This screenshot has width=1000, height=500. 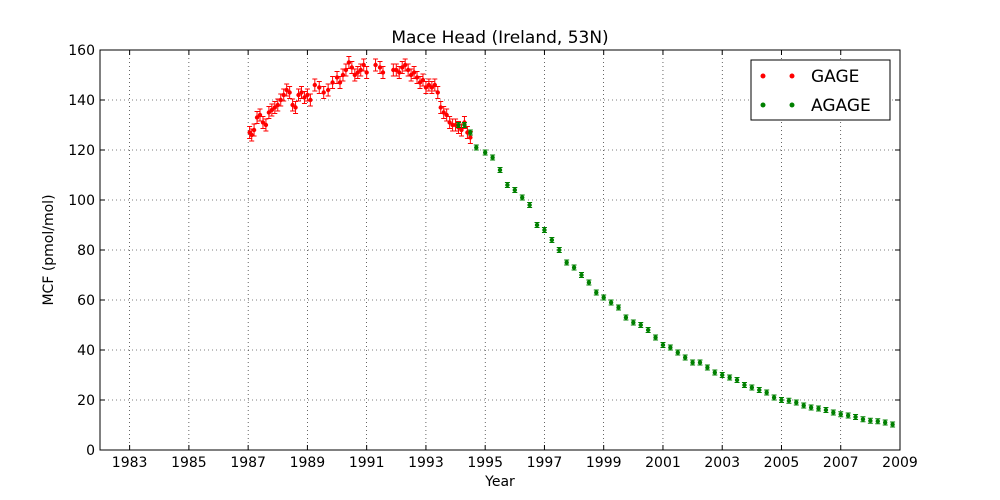 What do you see at coordinates (49, 249) in the screenshot?
I see `y-axis-title: MCF (pmol/mol)` at bounding box center [49, 249].